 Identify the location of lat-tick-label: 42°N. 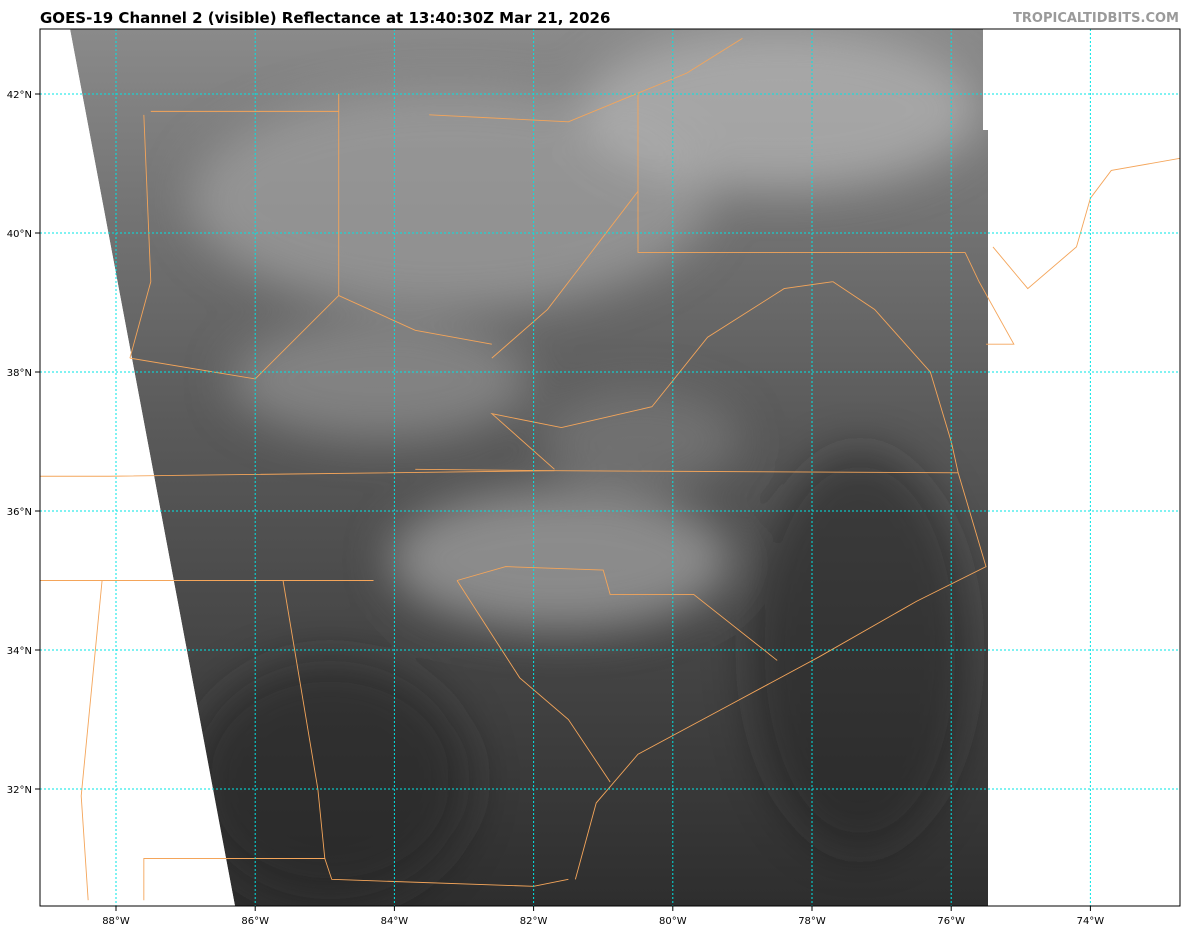
(19, 95).